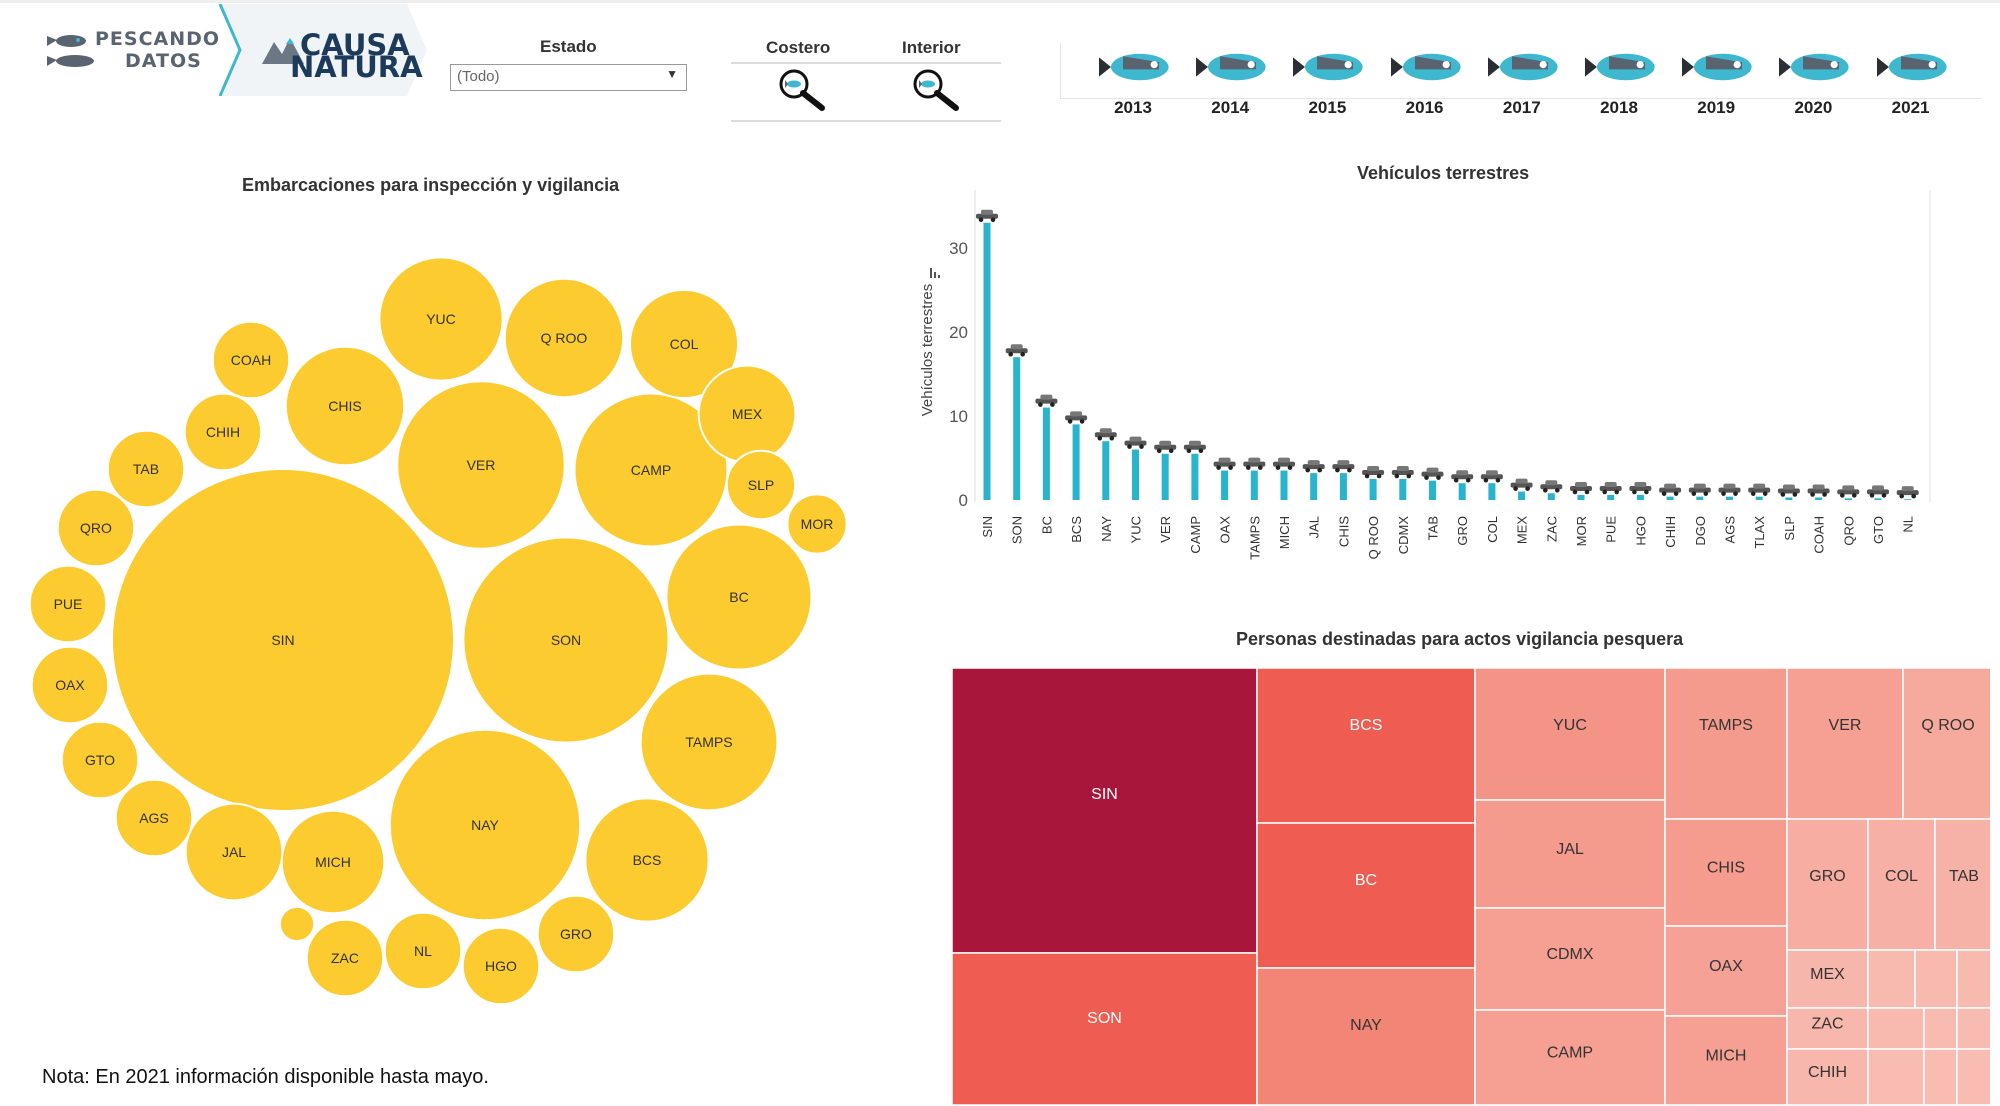  I want to click on treemap-cell: VER, so click(1845, 744).